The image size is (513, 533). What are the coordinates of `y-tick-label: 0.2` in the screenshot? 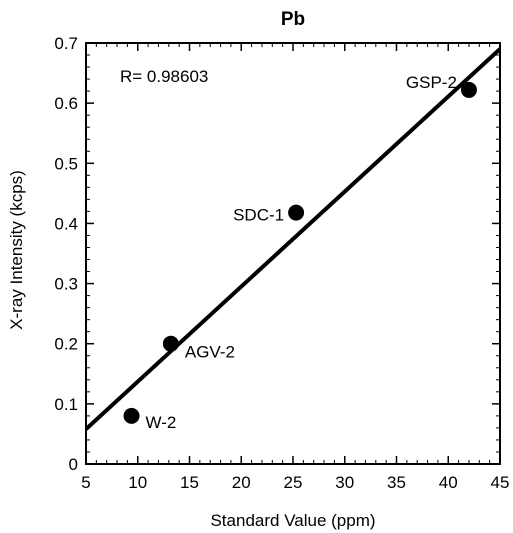 It's located at (66, 344).